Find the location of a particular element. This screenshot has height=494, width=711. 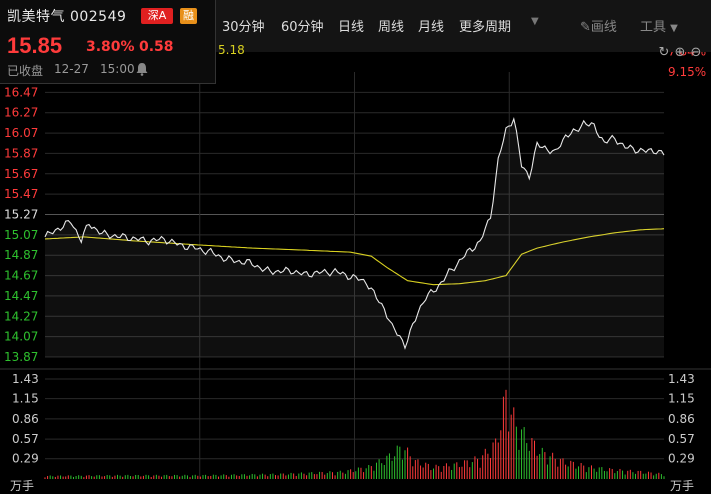

price-tick-label: 15.47 is located at coordinates (21, 194).